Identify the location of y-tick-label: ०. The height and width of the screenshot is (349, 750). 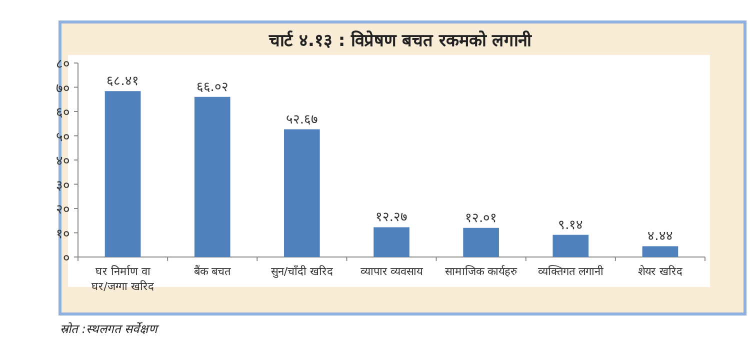
(66, 258).